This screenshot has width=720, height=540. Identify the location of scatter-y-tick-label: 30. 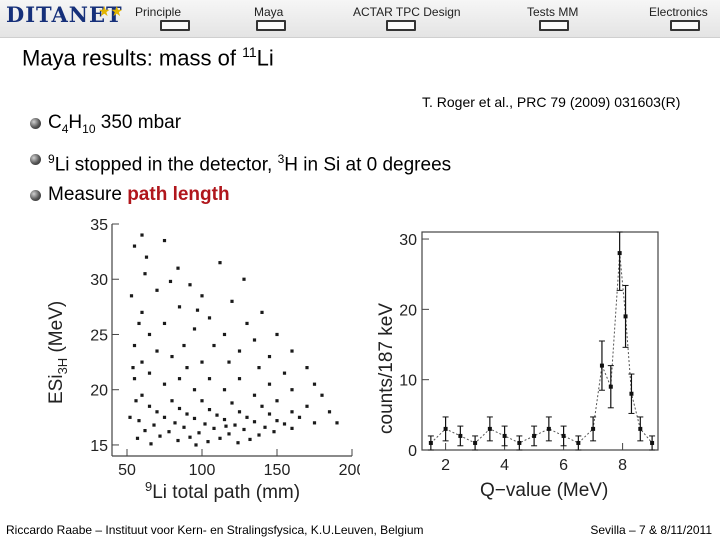
(99, 280).